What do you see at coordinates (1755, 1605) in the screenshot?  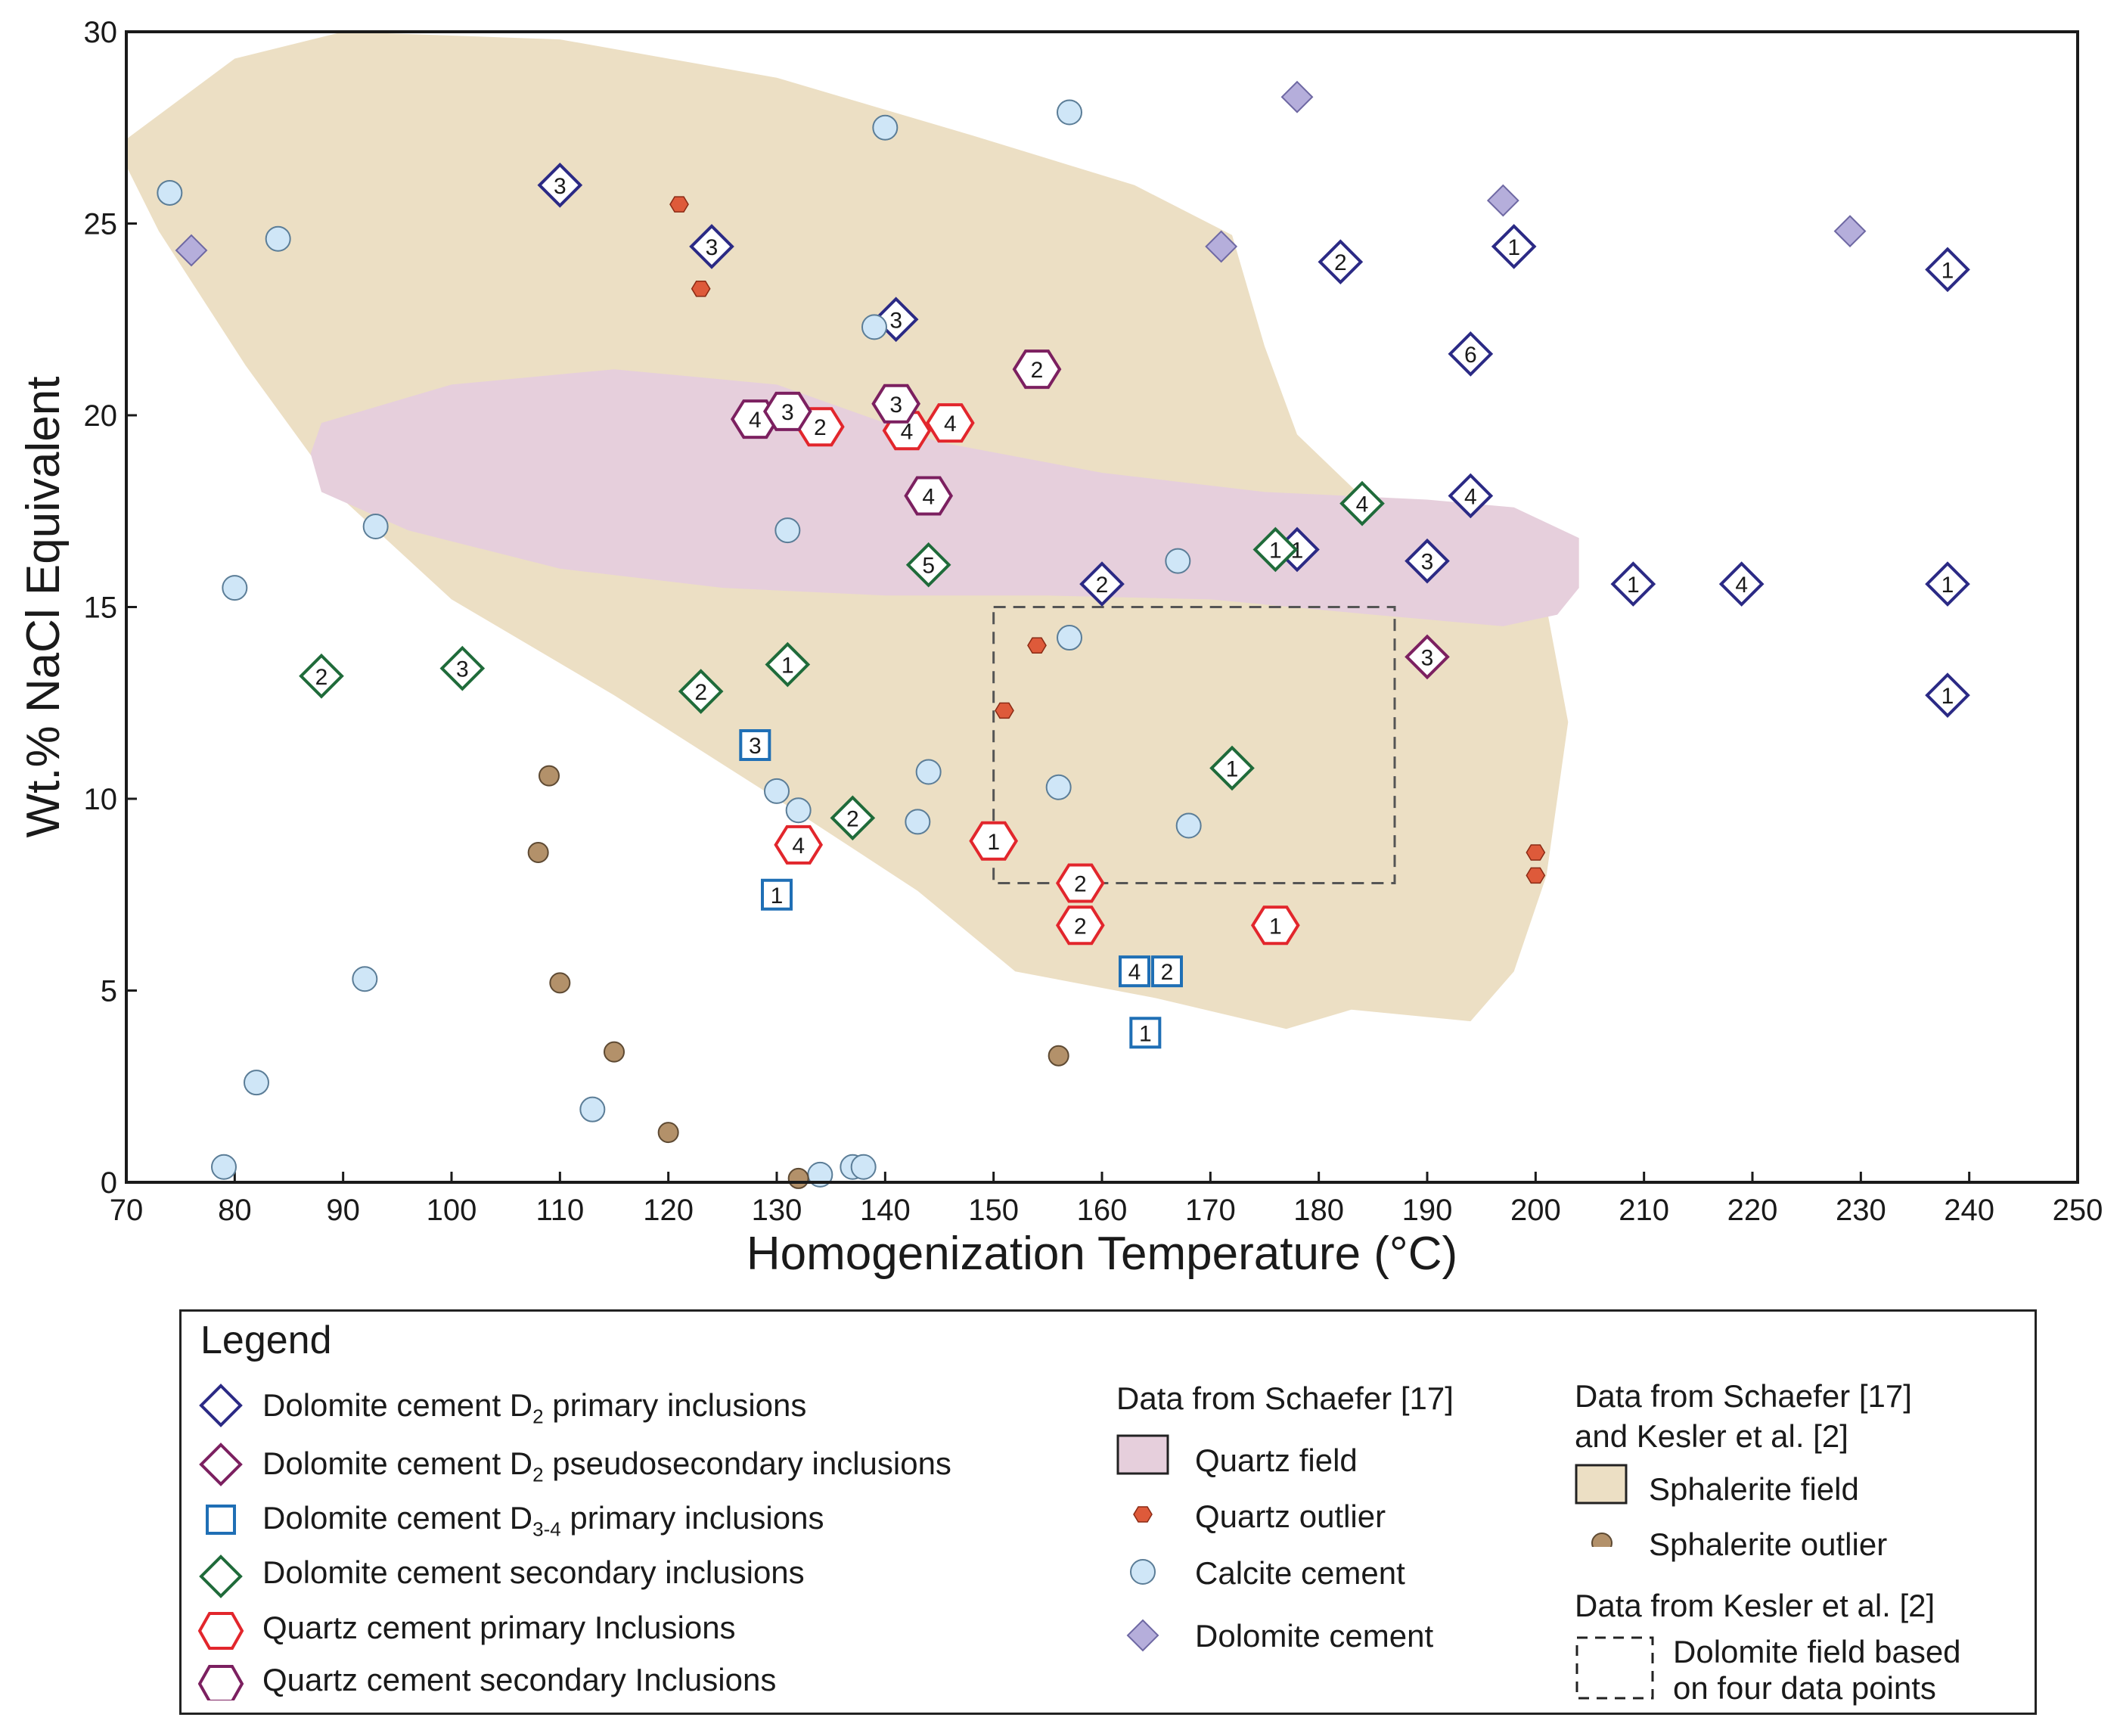 I see `legend-kesler-heading: Data from Kesler et al. [2]` at bounding box center [1755, 1605].